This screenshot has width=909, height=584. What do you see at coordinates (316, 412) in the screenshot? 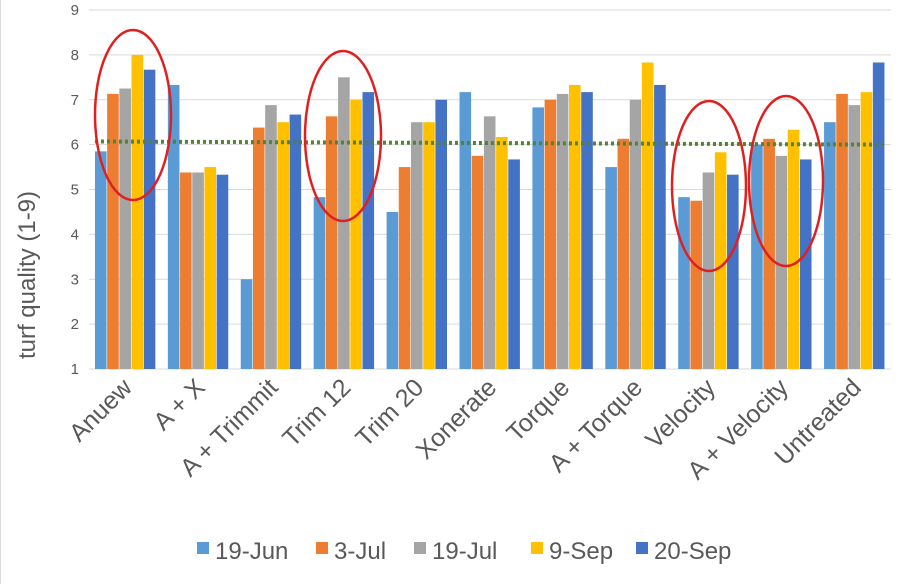
I see `category-label: Trim 12` at bounding box center [316, 412].